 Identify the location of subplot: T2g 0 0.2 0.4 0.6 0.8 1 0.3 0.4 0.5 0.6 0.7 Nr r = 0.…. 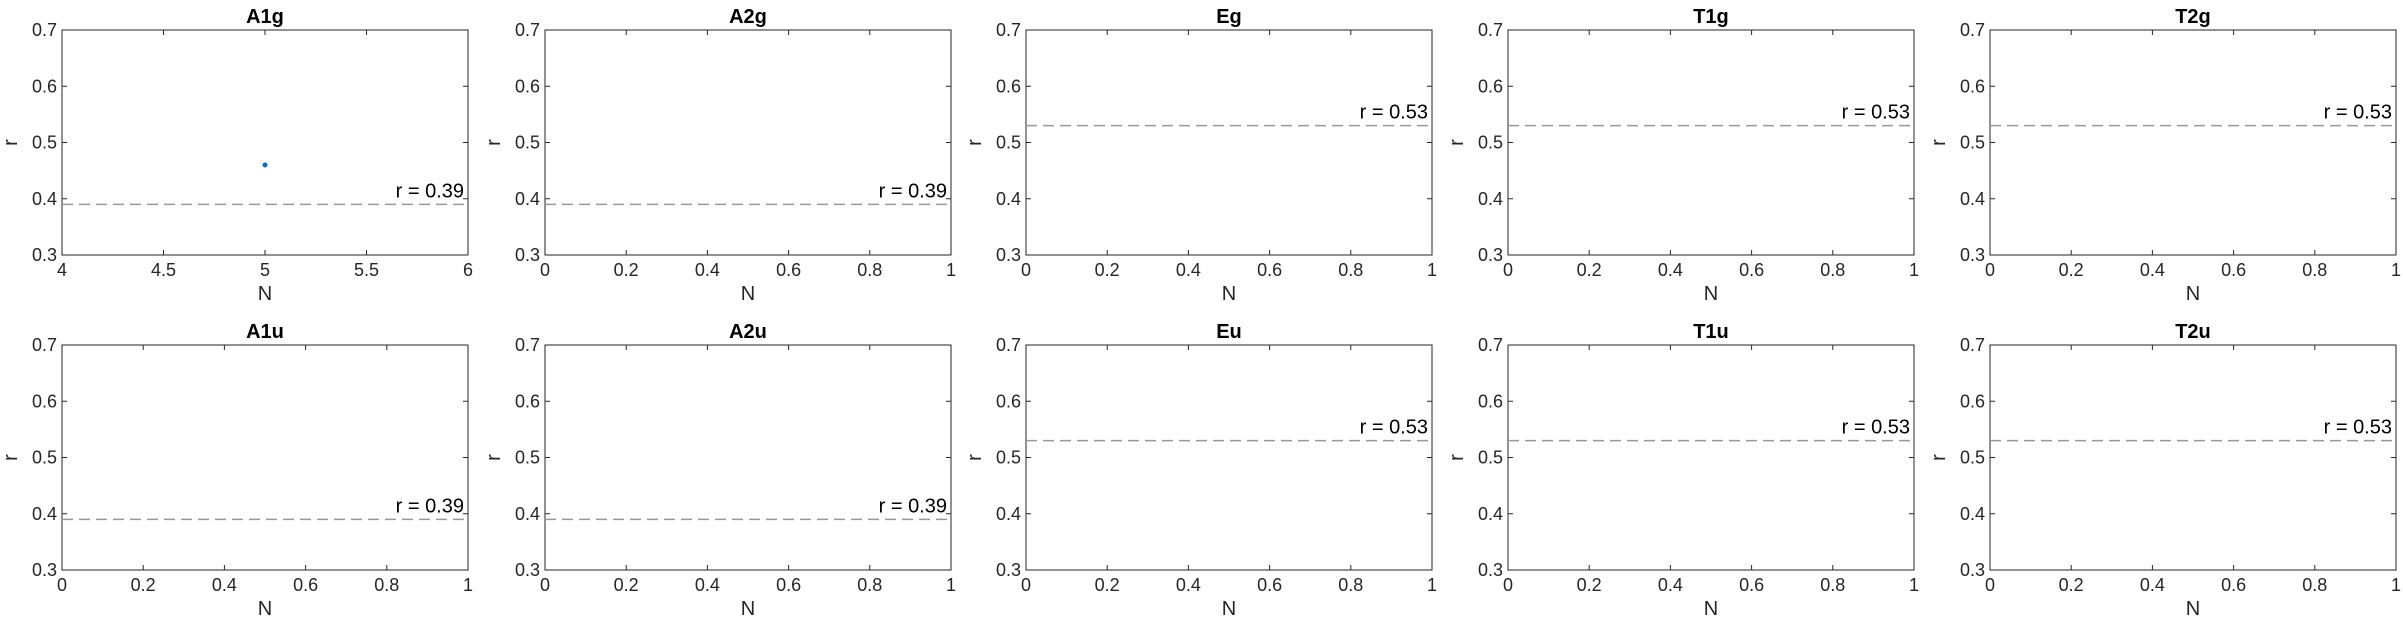
(2164, 155).